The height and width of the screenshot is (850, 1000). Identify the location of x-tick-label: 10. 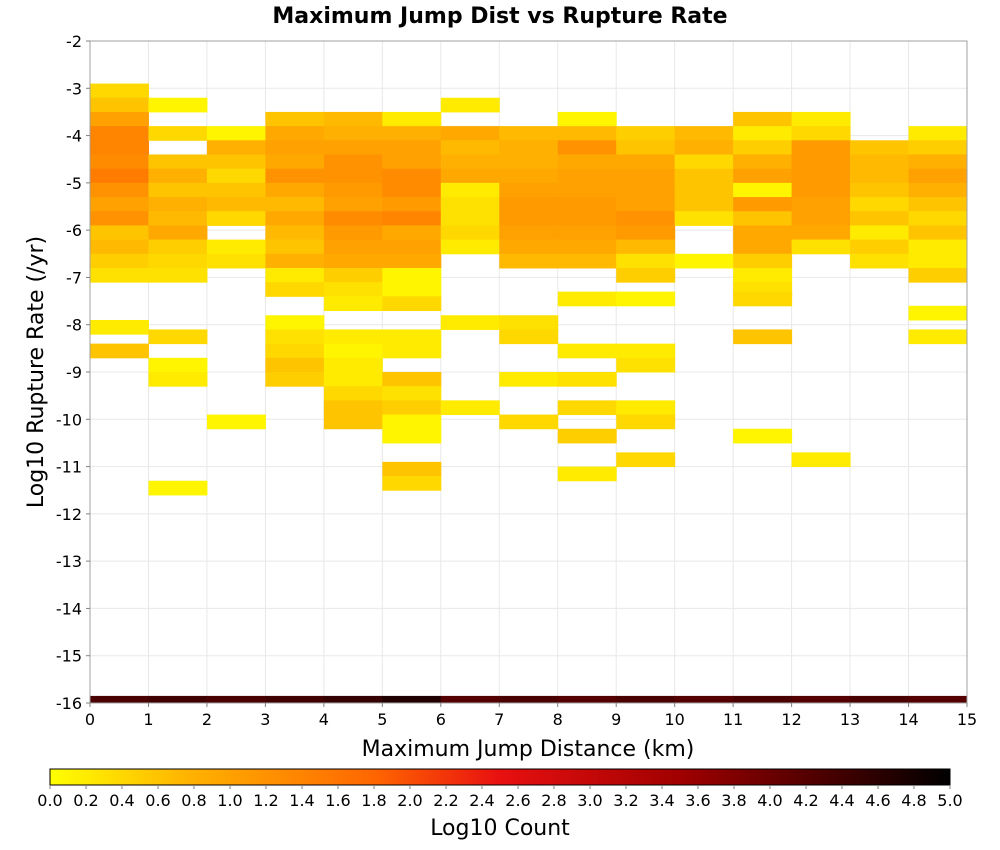
(674, 719).